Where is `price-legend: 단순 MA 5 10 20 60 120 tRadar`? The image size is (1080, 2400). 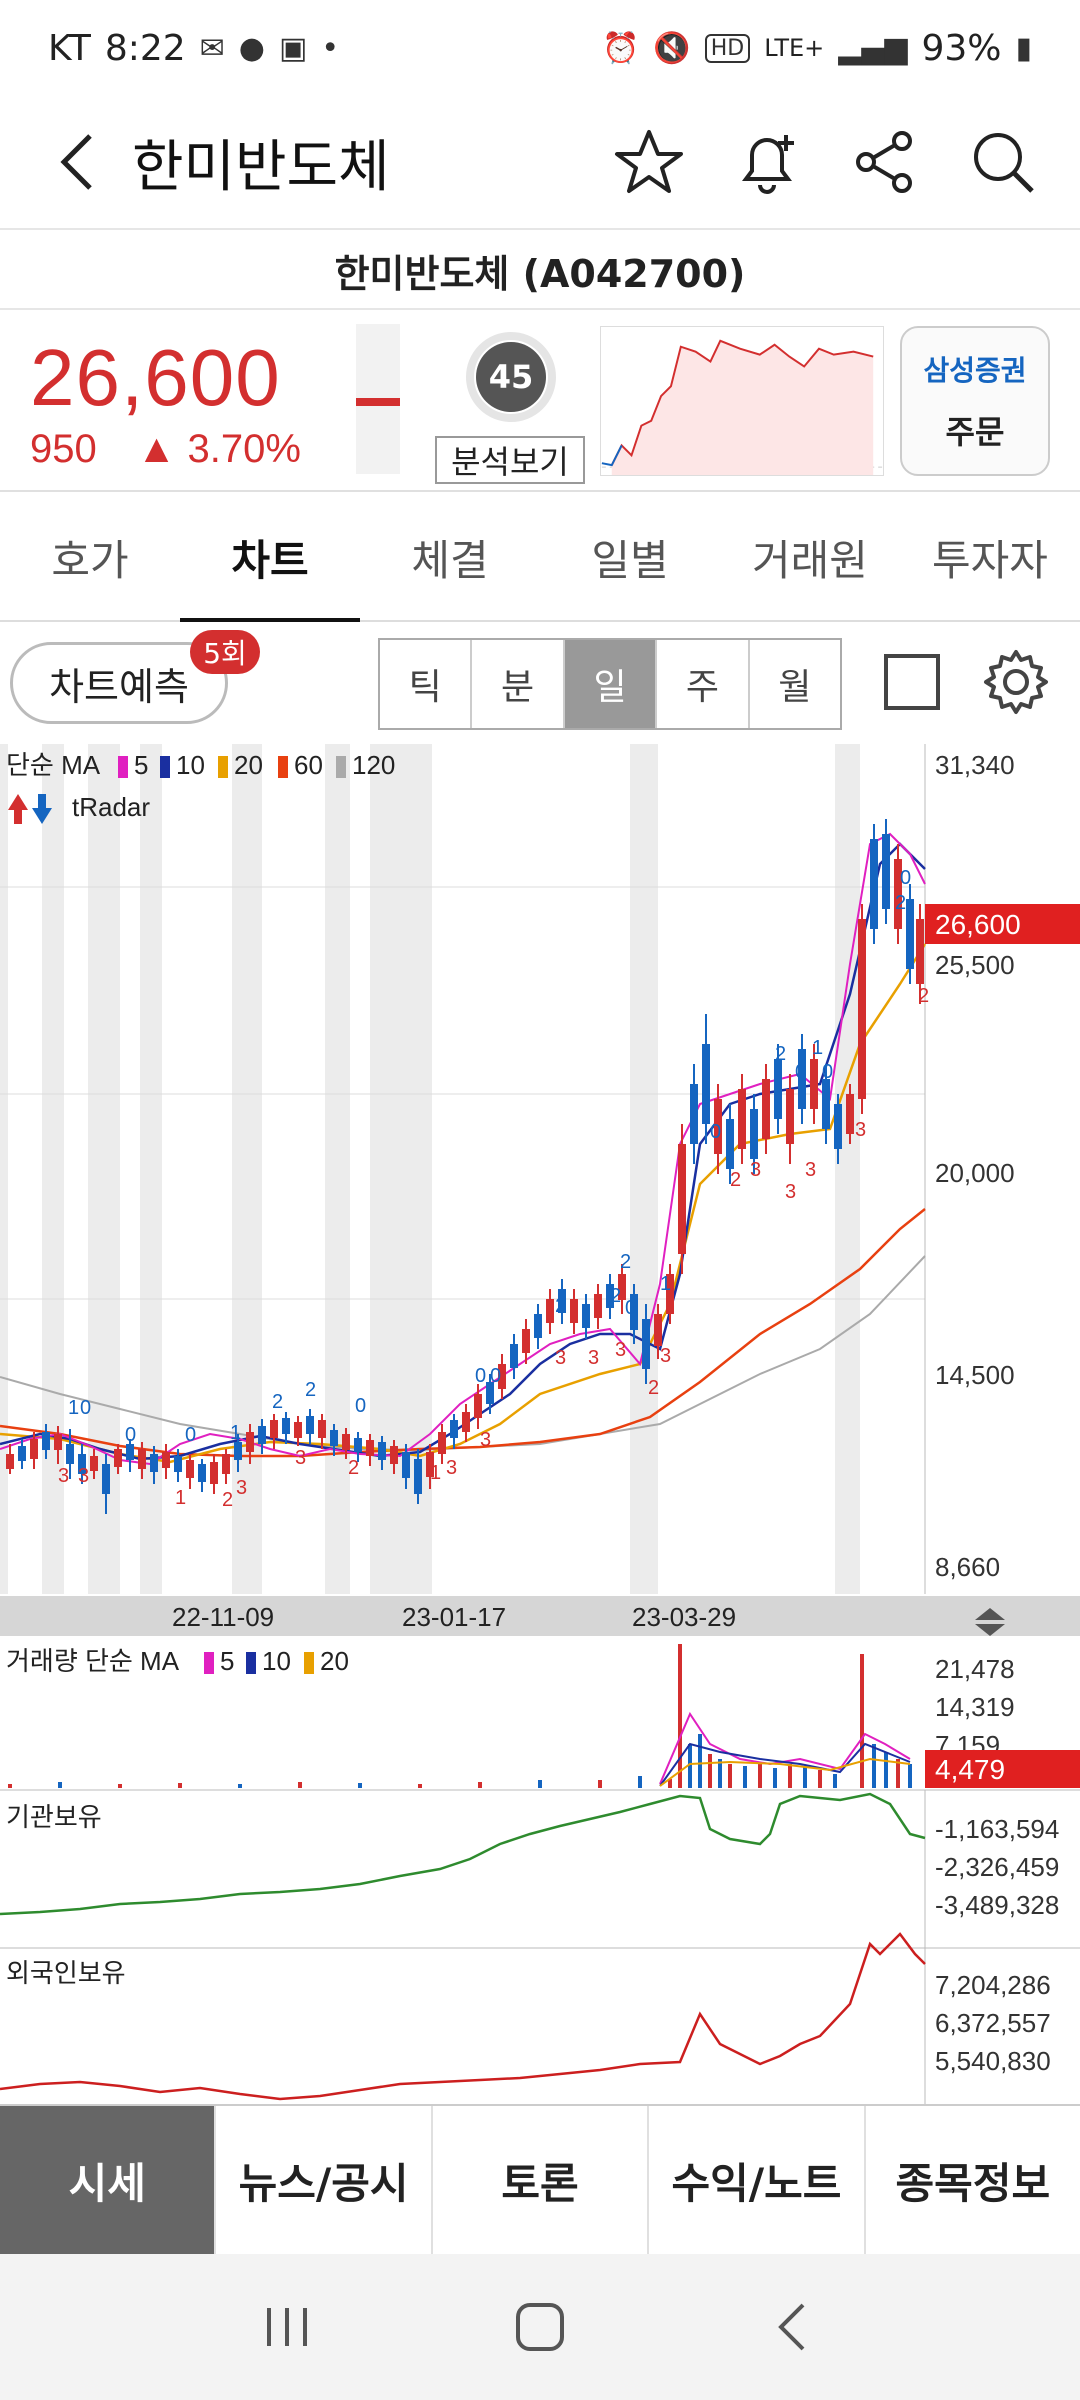 price-legend: 단순 MA 5 10 20 60 120 tRadar is located at coordinates (200, 787).